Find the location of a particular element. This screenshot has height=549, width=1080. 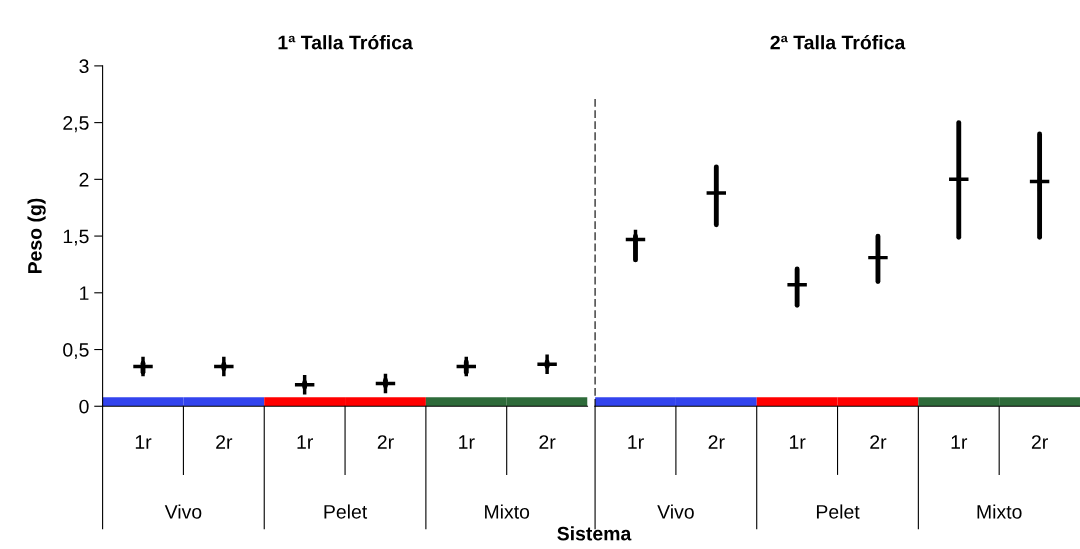

y-tick-label: 0 is located at coordinates (84, 406).